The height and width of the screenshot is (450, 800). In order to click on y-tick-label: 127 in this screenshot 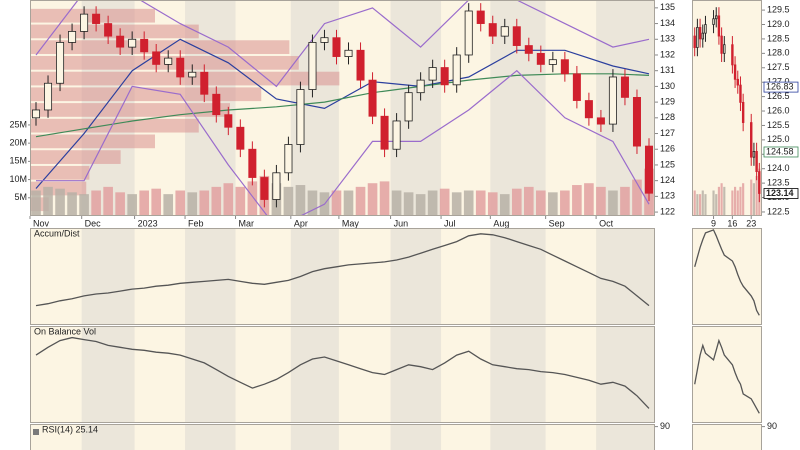, I will do `click(667, 133)`.